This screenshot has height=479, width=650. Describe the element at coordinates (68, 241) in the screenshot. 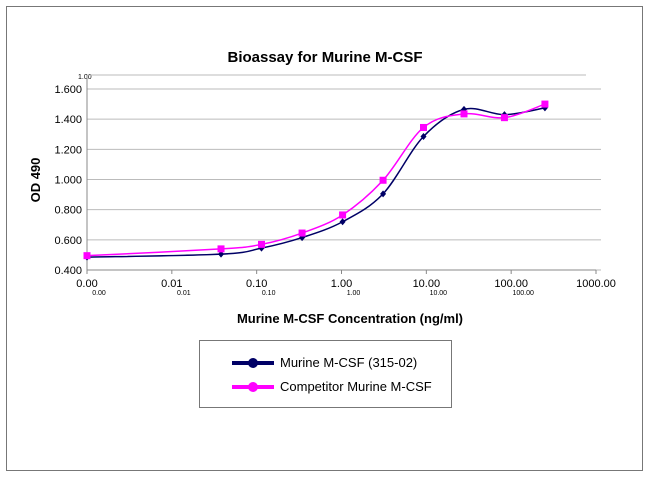

I see `y-tick-label: 0.600` at that location.